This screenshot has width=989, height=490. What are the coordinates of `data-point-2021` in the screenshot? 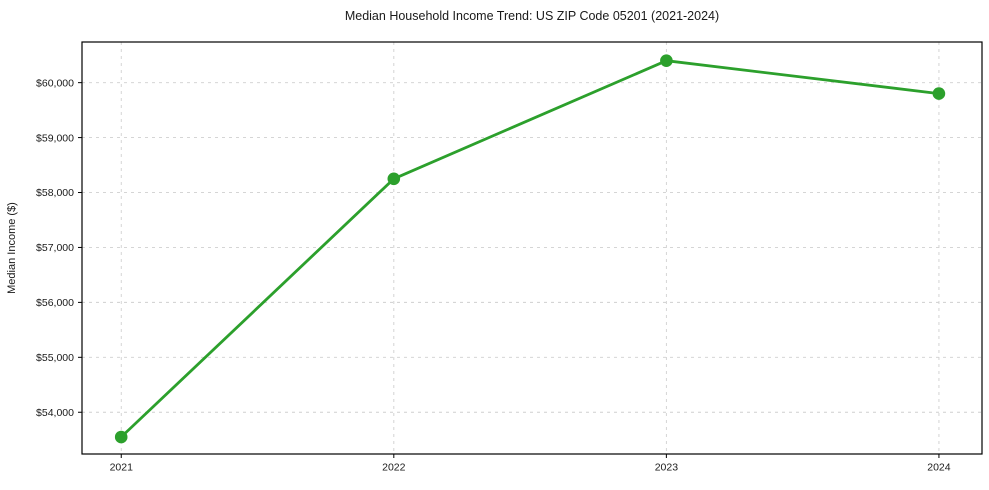 It's located at (121, 437).